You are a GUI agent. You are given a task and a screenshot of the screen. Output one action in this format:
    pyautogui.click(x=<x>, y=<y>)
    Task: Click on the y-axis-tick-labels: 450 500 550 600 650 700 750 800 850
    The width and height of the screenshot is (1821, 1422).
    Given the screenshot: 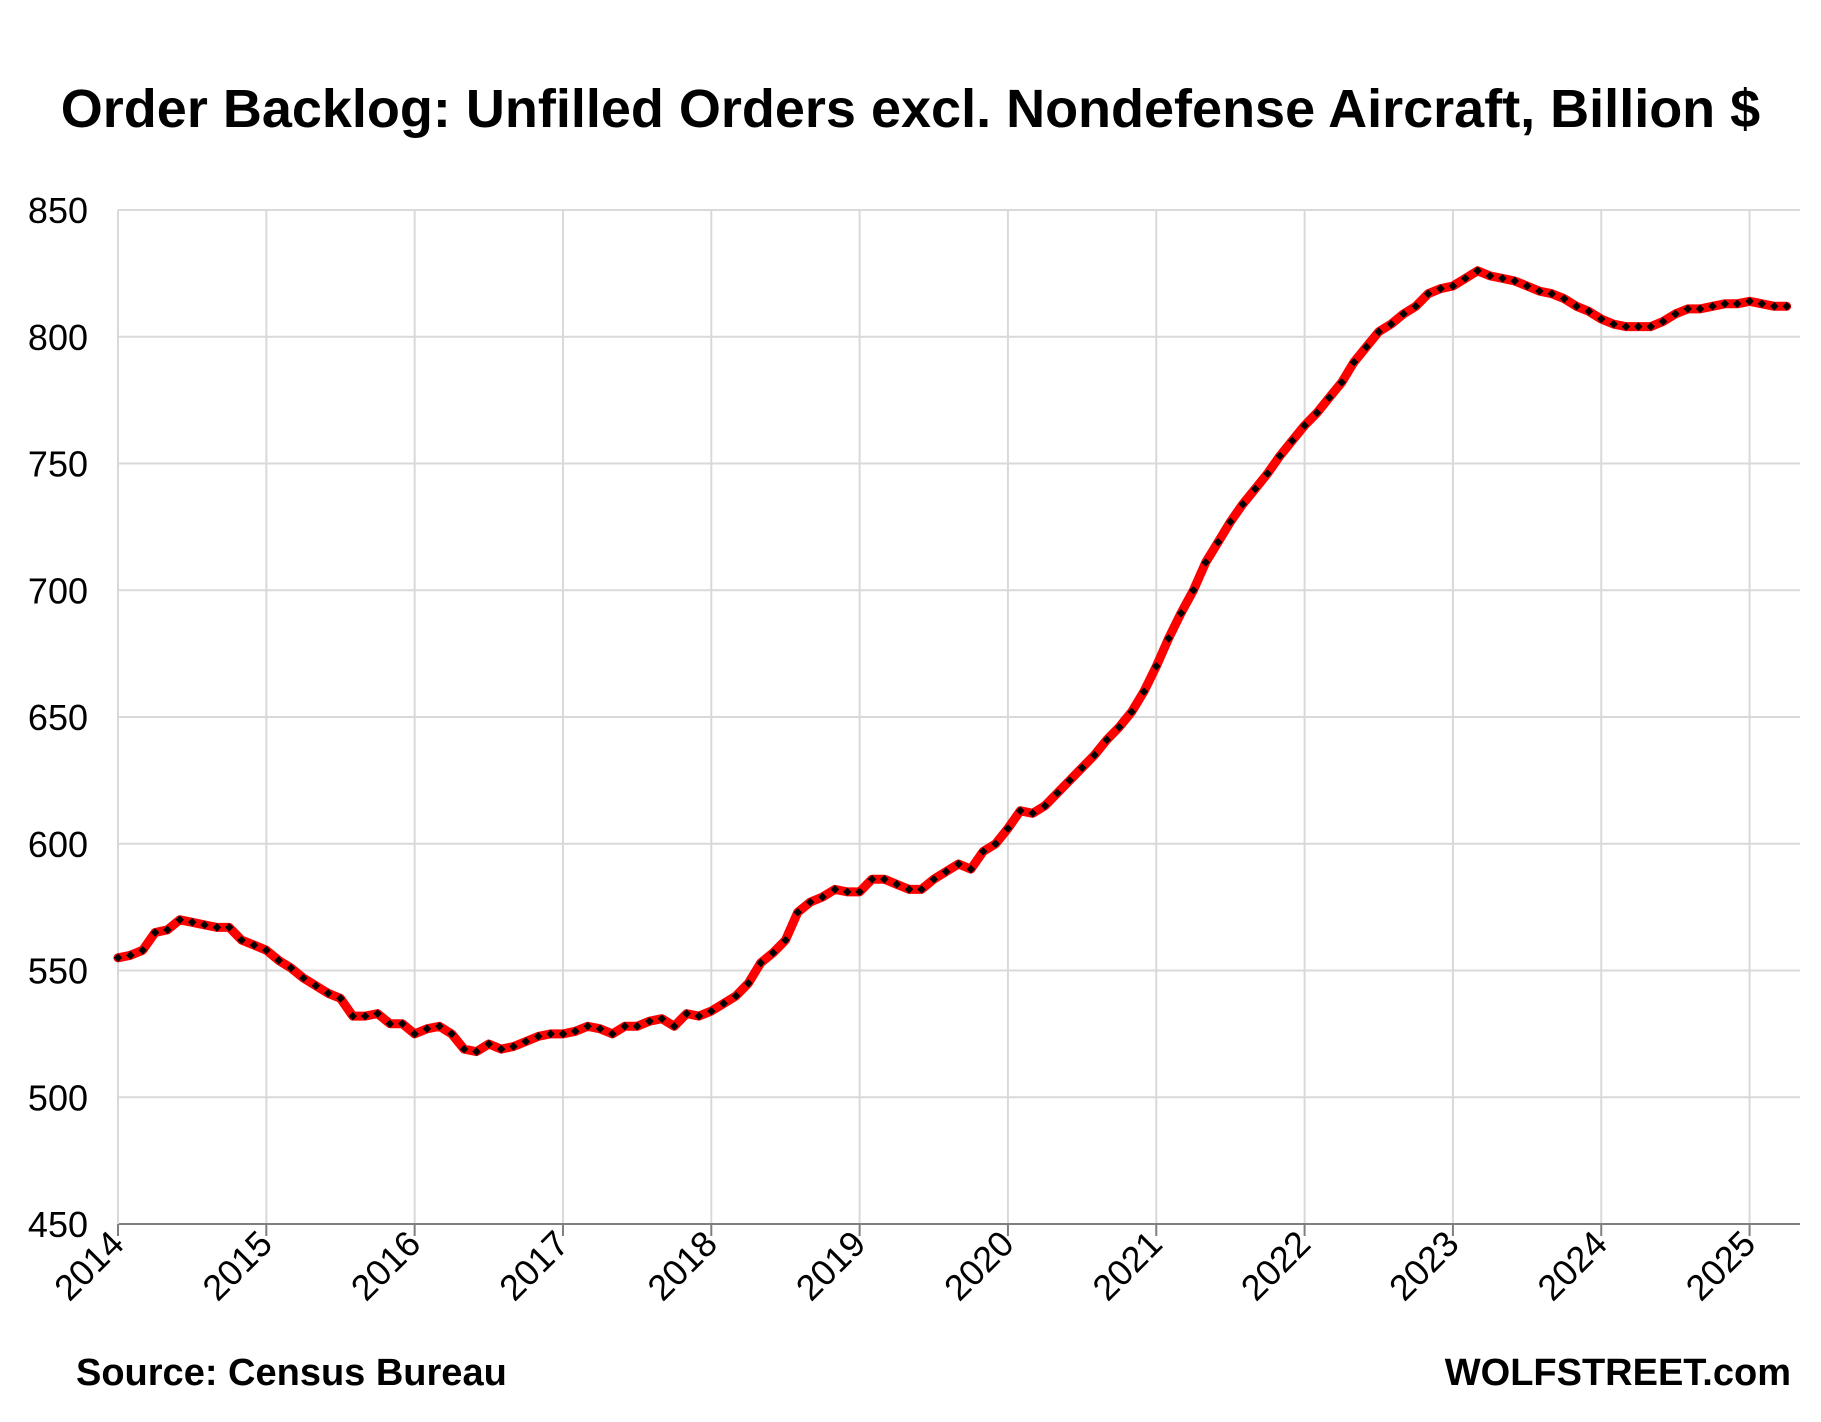 What is the action you would take?
    pyautogui.click(x=58, y=717)
    